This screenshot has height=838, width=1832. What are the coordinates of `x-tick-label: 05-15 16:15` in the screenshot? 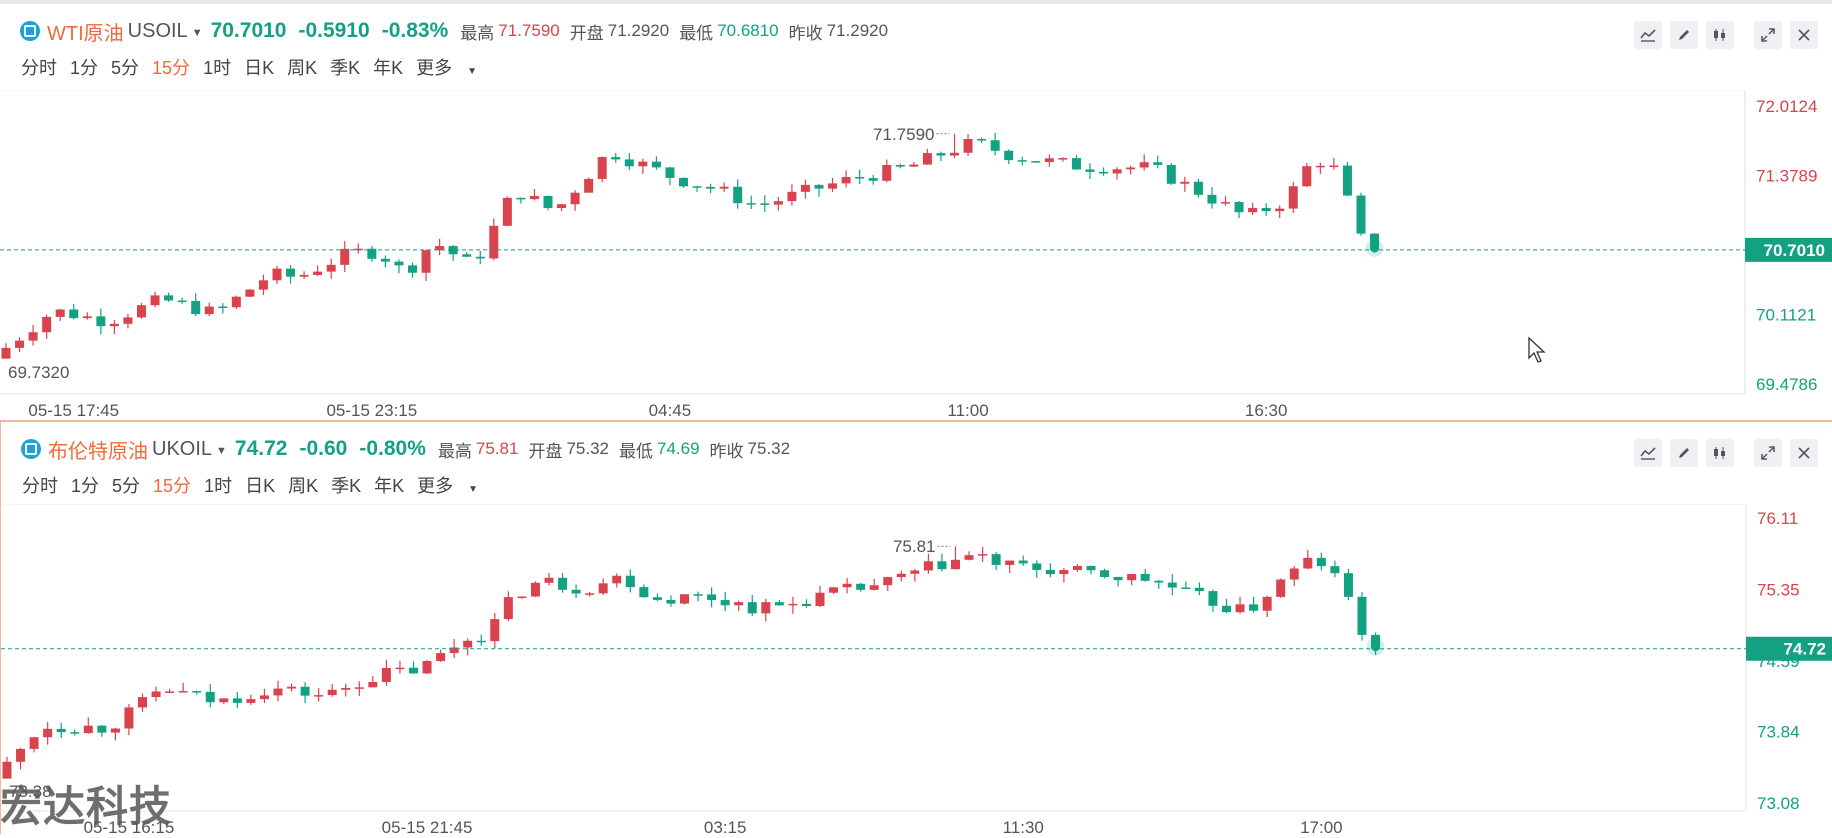 It's located at (129, 827).